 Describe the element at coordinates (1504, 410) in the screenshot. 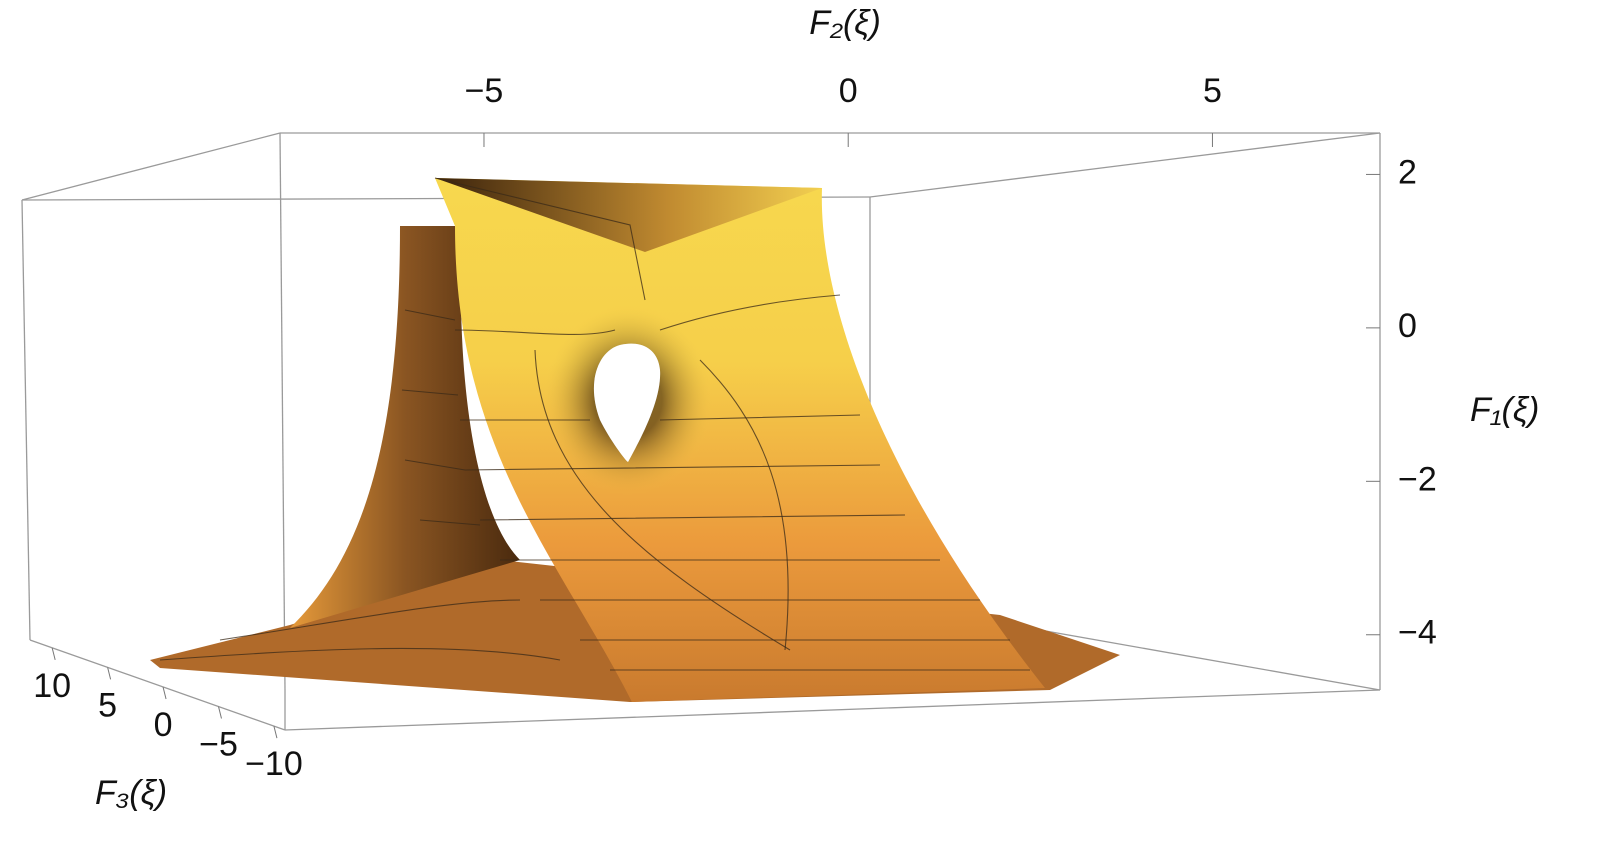

I see `y-axis-title: F₁(ξ)` at that location.